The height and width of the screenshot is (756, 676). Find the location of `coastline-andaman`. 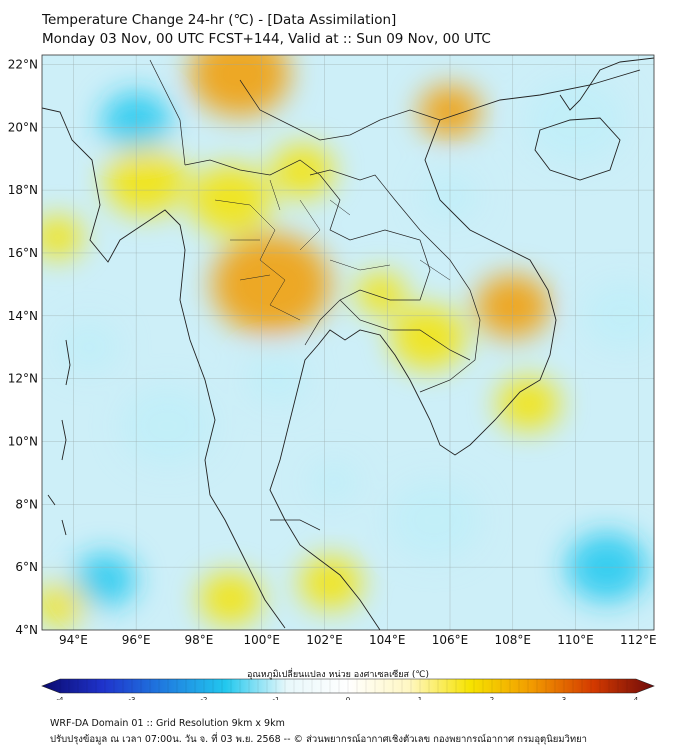

coastline-andaman is located at coordinates (59, 437).